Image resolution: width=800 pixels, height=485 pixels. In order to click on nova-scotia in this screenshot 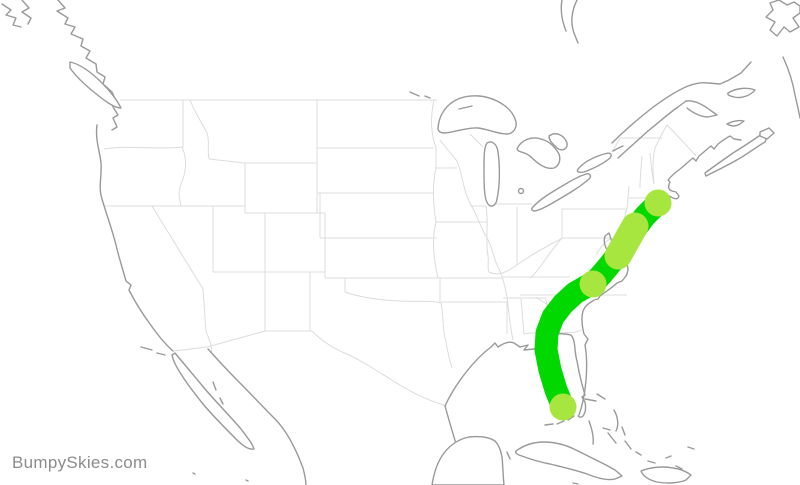, I will do `click(736, 155)`.